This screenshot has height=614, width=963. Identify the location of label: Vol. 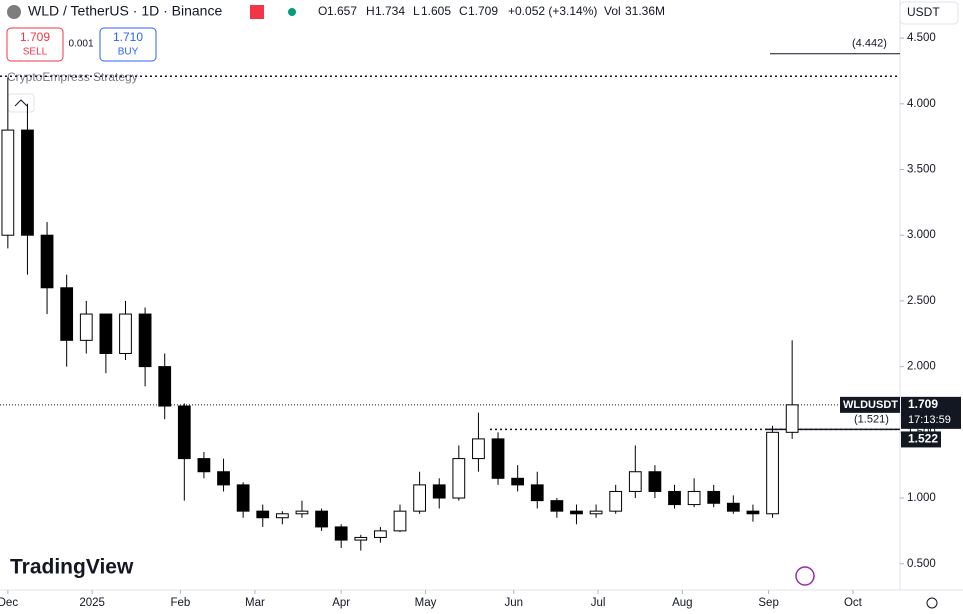
(612, 11).